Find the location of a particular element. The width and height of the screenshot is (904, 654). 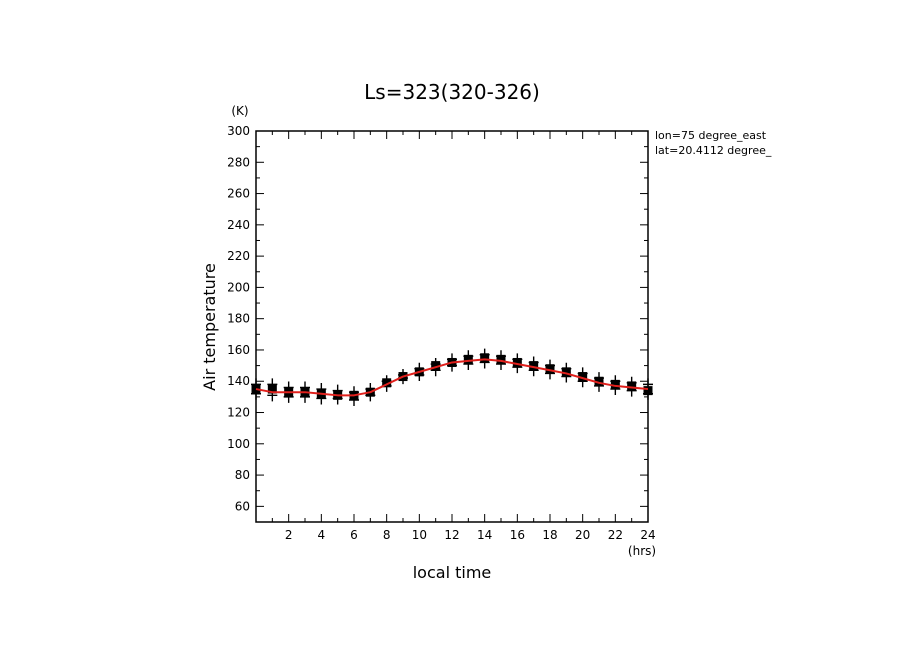

x-tick-label: 6 is located at coordinates (354, 535).